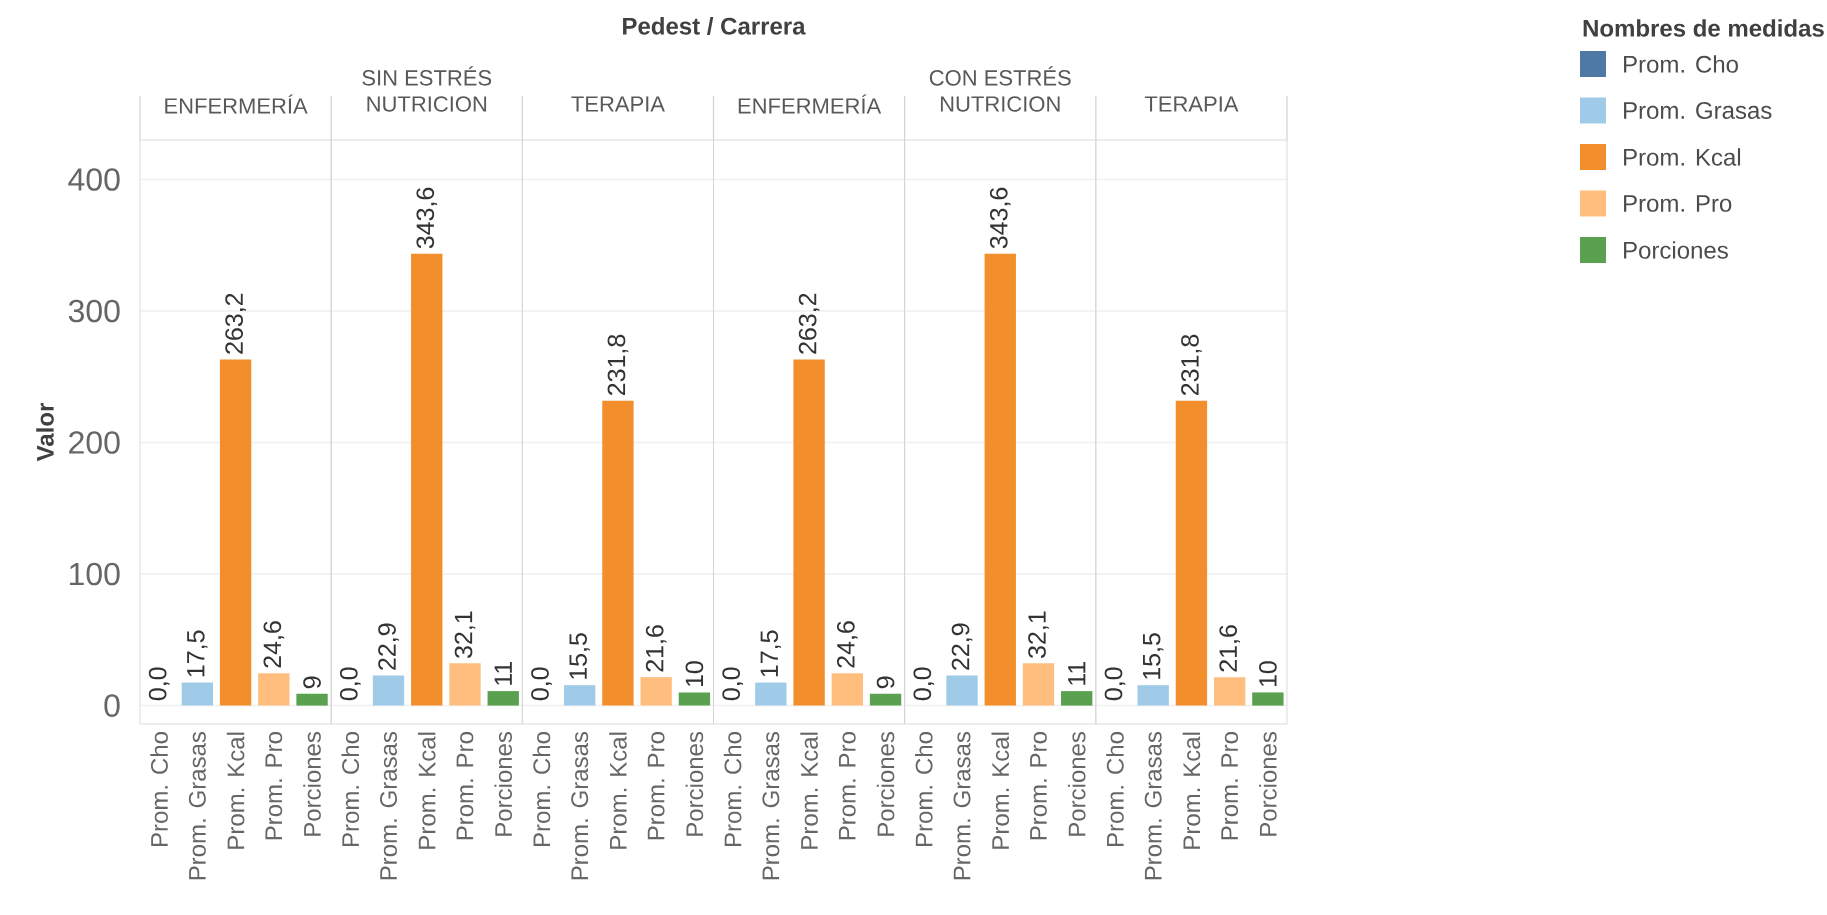  What do you see at coordinates (94, 311) in the screenshot?
I see `y-tick-label: 300` at bounding box center [94, 311].